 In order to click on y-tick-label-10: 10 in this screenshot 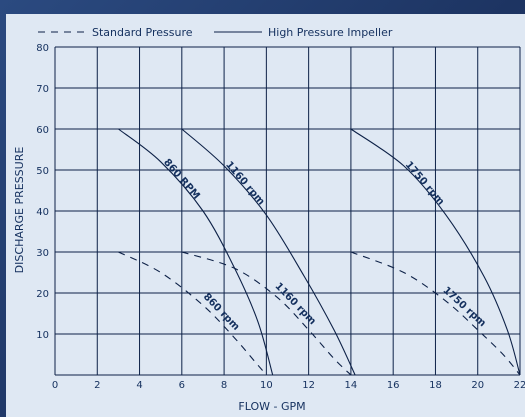, I will do `click(42, 335)`.